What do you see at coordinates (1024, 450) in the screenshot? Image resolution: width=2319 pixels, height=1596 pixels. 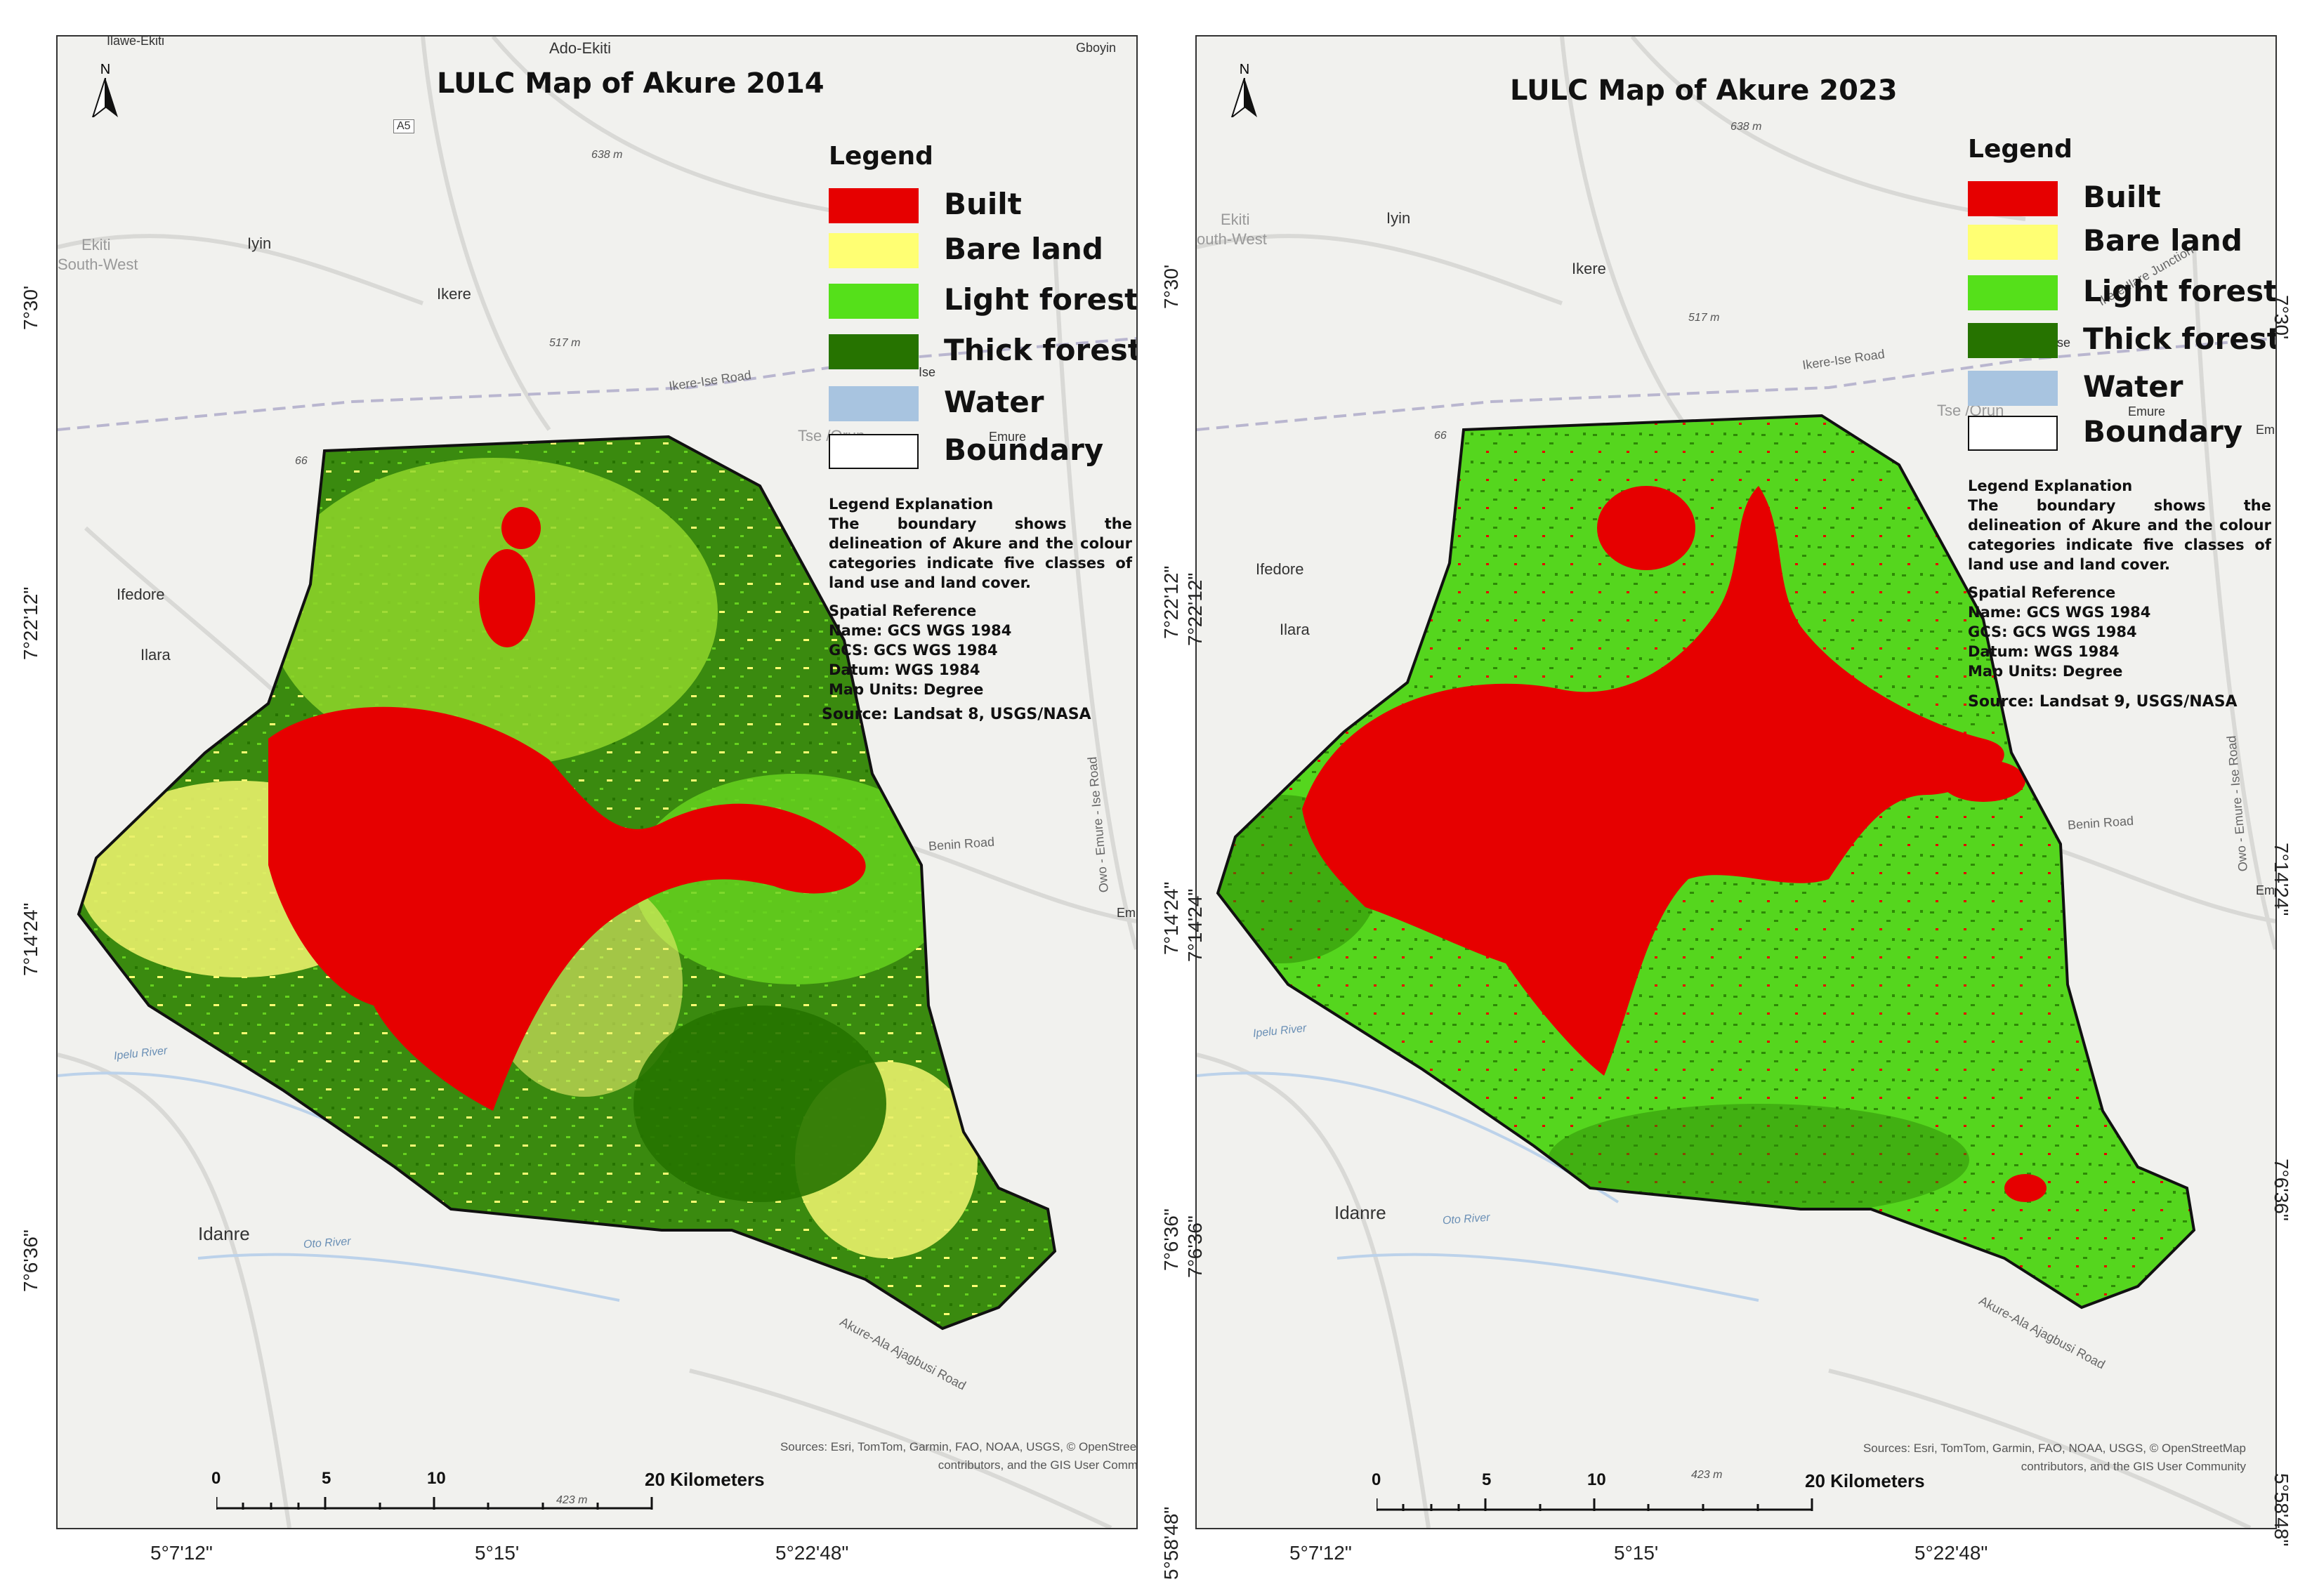 I see `legend-label: Boundary` at bounding box center [1024, 450].